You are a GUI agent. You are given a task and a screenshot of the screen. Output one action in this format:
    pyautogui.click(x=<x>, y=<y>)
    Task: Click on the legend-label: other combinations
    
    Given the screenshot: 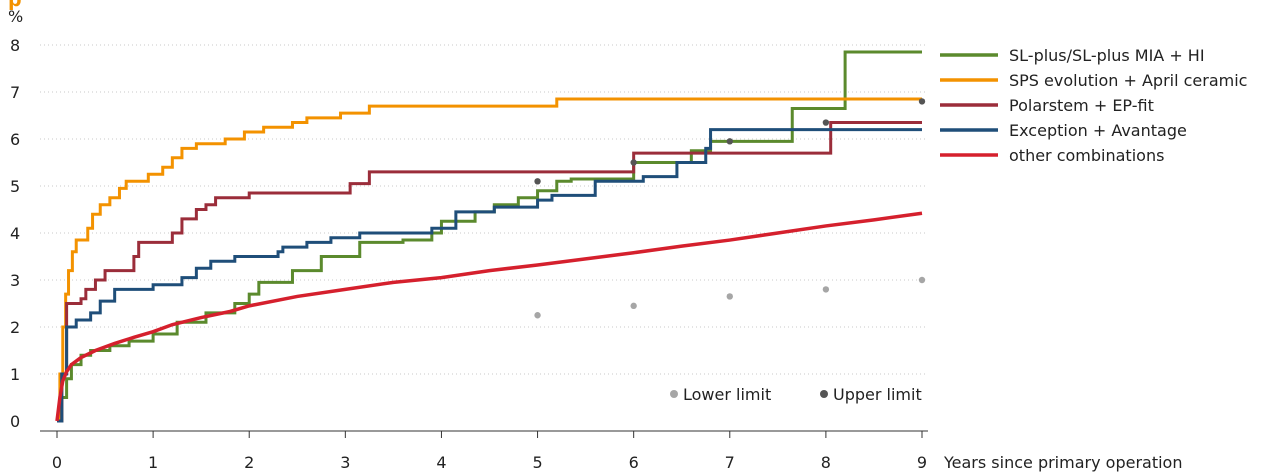 What is the action you would take?
    pyautogui.click(x=1086, y=155)
    